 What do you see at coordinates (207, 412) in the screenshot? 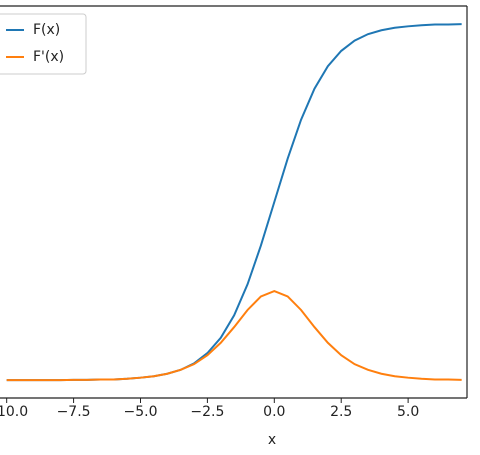
I see `x-tick-label: −2.5` at bounding box center [207, 412].